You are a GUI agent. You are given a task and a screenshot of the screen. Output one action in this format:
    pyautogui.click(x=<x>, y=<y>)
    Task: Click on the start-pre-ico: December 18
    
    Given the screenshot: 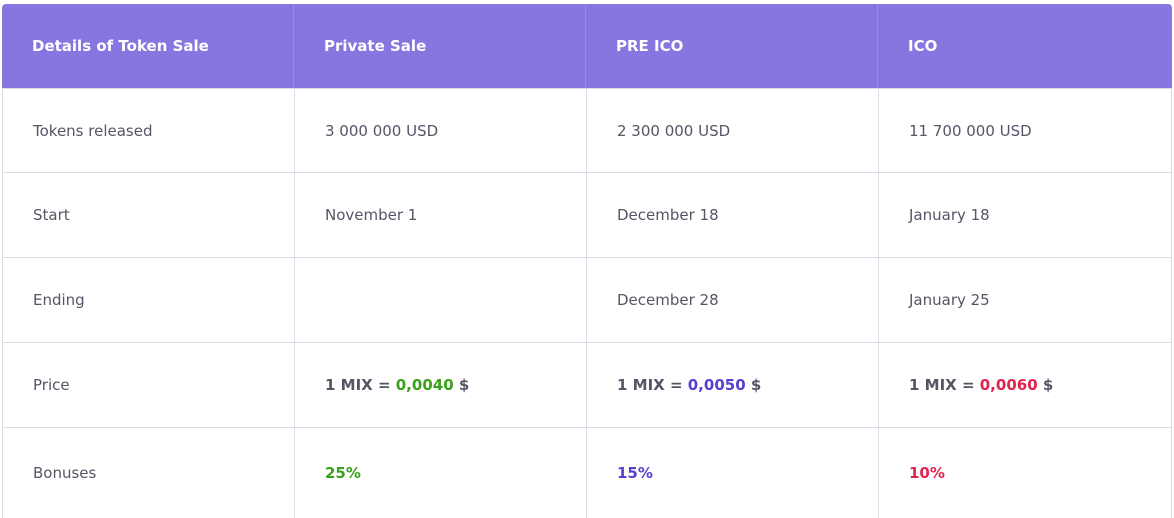 What is the action you would take?
    pyautogui.click(x=733, y=215)
    